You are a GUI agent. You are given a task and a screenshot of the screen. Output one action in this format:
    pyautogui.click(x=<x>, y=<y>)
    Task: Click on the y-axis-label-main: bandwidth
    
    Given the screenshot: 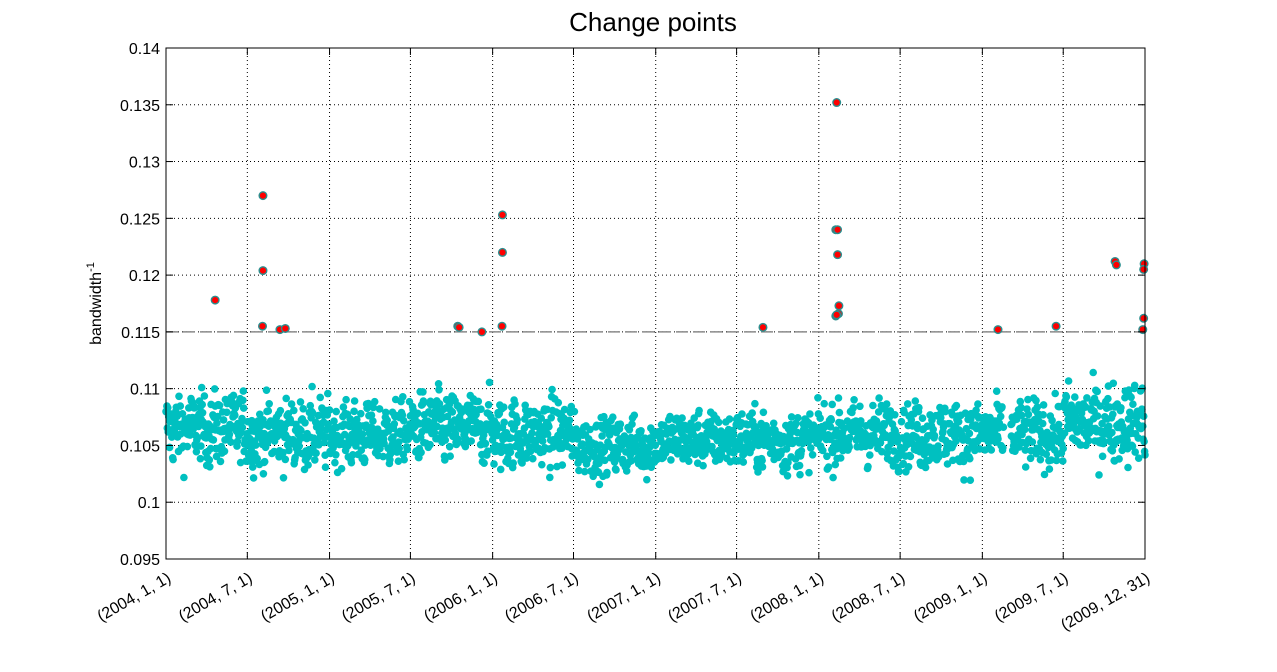 What is the action you would take?
    pyautogui.click(x=96, y=308)
    